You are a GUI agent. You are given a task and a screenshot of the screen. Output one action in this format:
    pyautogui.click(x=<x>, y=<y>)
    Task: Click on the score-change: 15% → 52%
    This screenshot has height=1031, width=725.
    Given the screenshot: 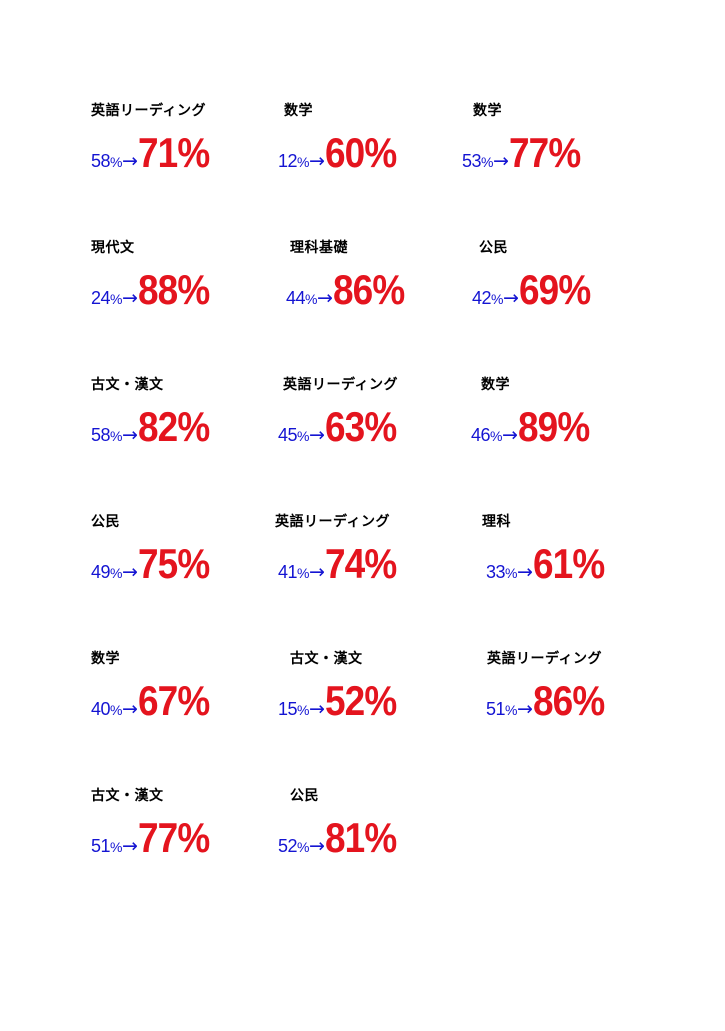 What is the action you would take?
    pyautogui.click(x=342, y=702)
    